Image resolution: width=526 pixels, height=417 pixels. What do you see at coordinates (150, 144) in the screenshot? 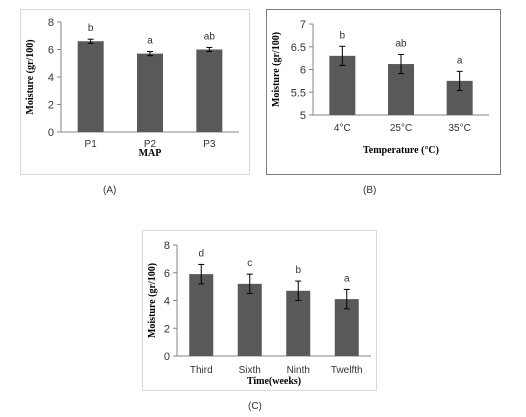
I see `x-tick-label: P2` at bounding box center [150, 144].